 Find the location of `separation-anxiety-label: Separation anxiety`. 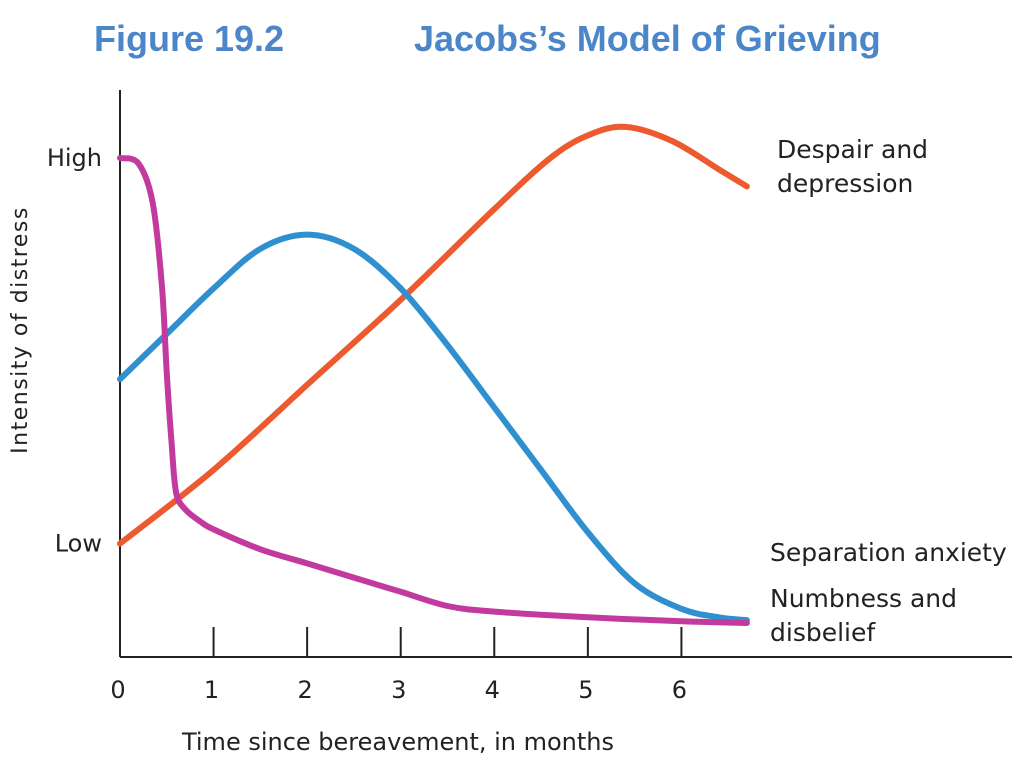

separation-anxiety-label: Separation anxiety is located at coordinates (888, 552).